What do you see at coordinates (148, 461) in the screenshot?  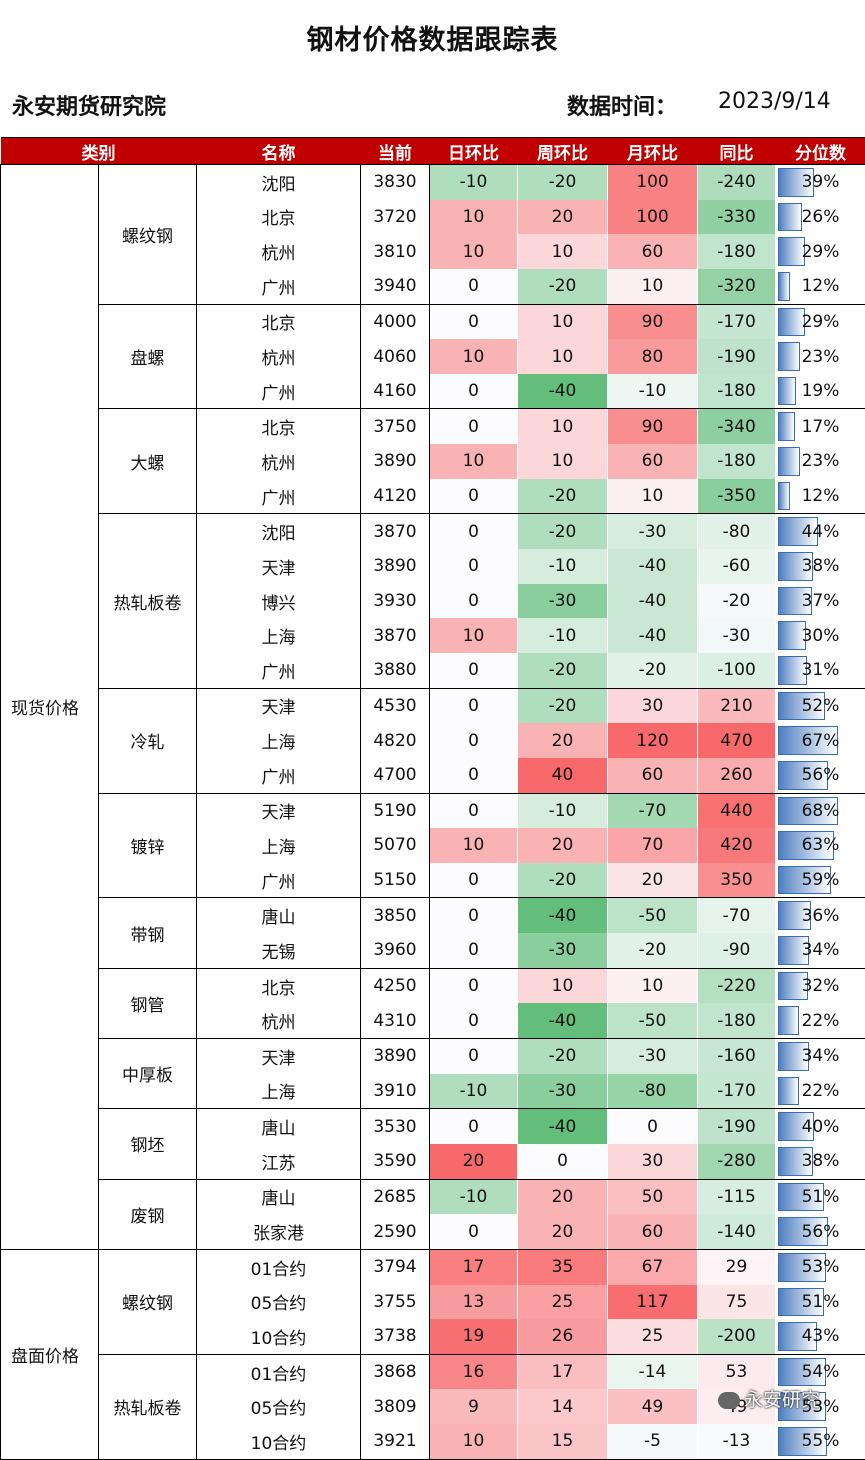 I see `product-group-label: 大螺` at bounding box center [148, 461].